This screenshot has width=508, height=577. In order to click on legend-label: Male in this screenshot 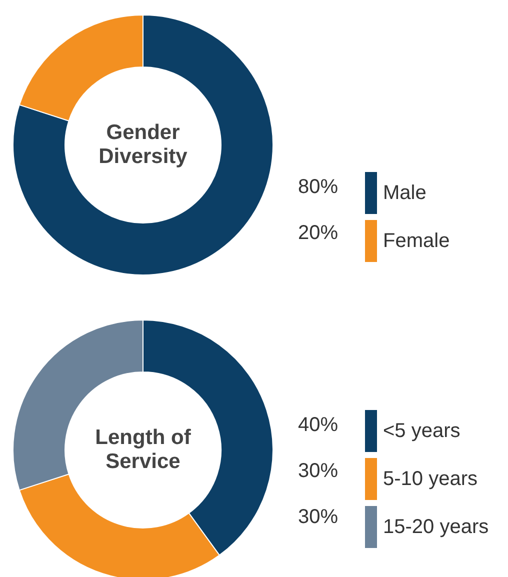, I will do `click(404, 193)`.